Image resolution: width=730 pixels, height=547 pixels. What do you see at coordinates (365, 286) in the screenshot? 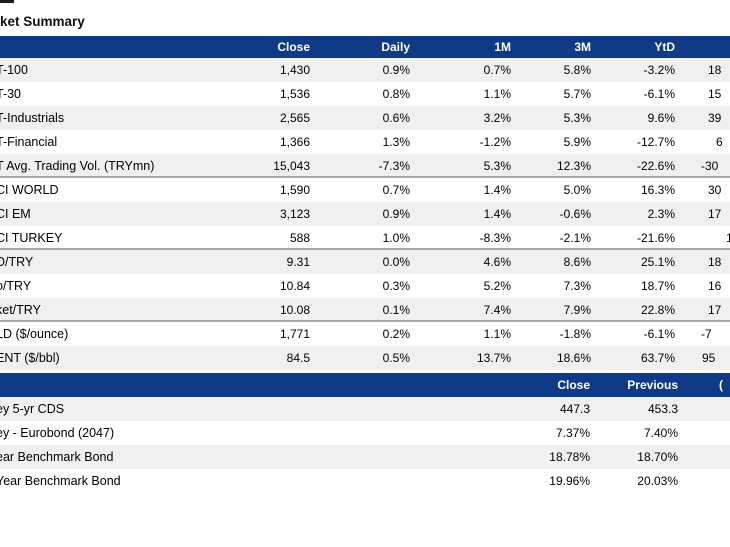
I see `table-row: o/TRY 10.84 0.3% 5.2% 7.3% 18.7% 16` at bounding box center [365, 286].